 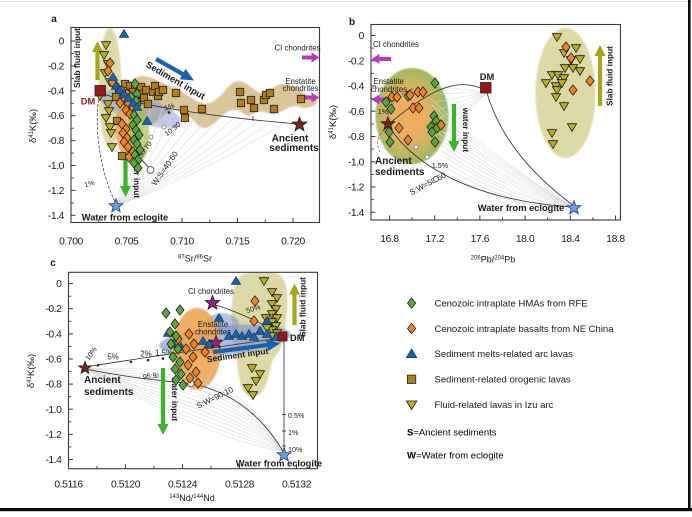 I want to click on svg-text: b, so click(x=352, y=22).